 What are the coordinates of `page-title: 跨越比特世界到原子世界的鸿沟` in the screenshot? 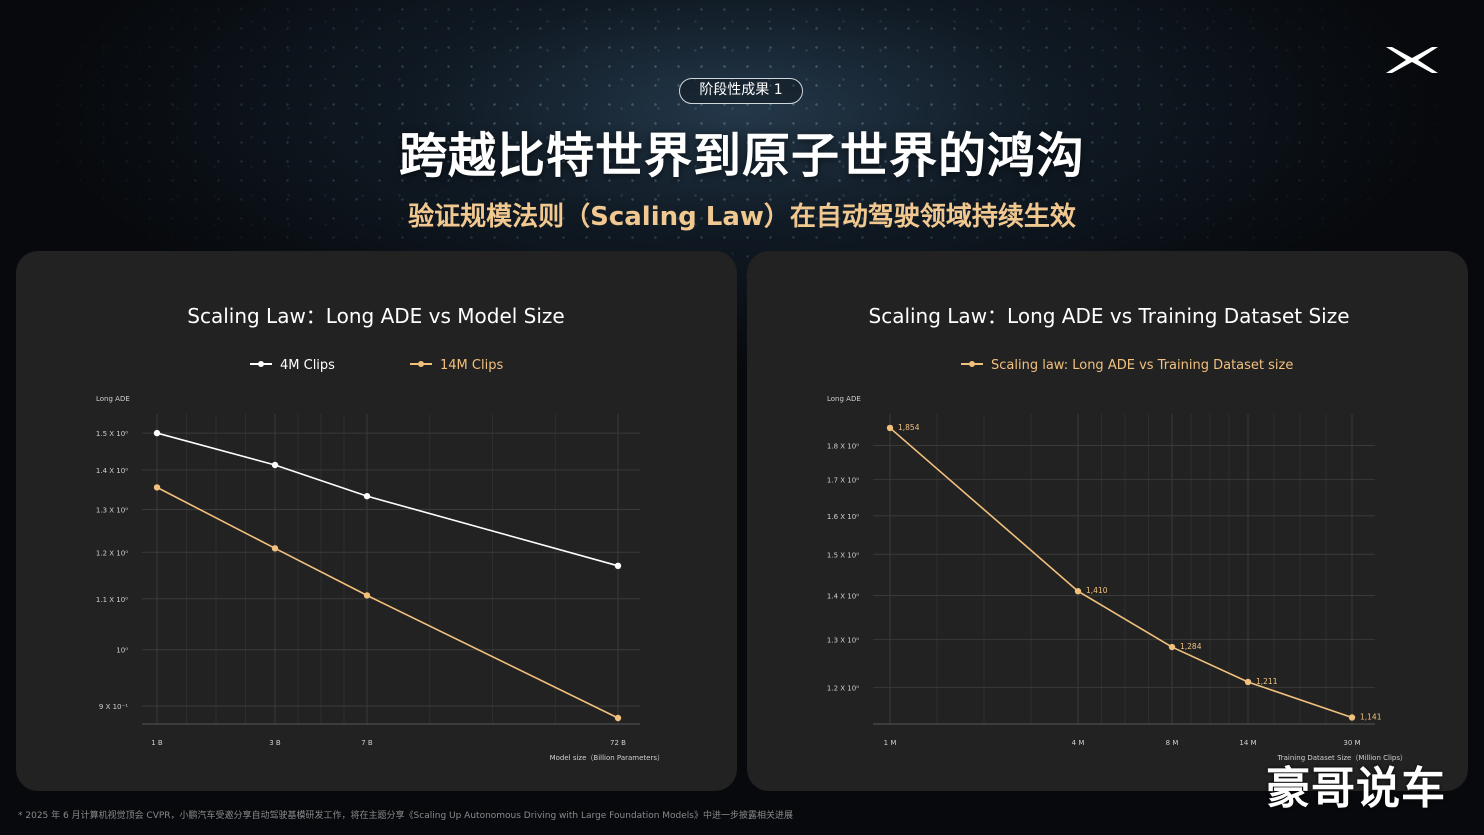 It's located at (741, 156).